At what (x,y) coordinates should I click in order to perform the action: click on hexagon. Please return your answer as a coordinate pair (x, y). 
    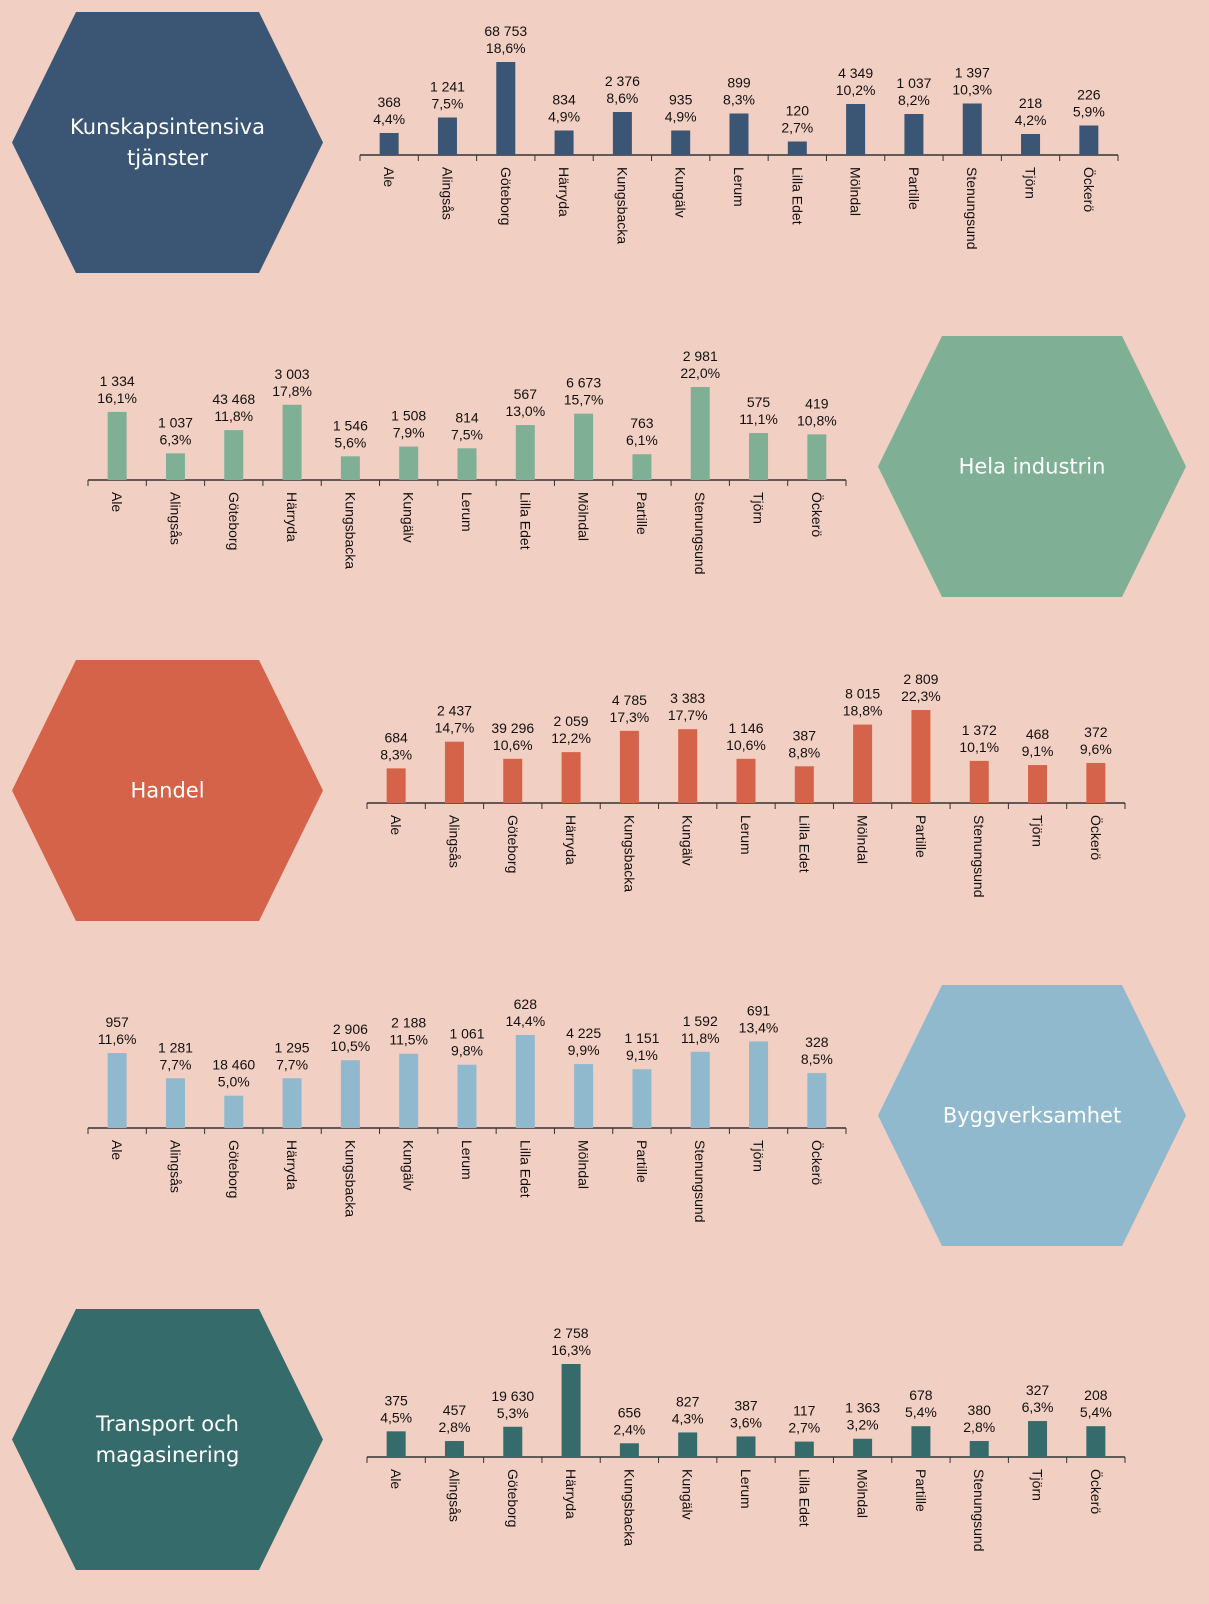
    Looking at the image, I should click on (167, 790).